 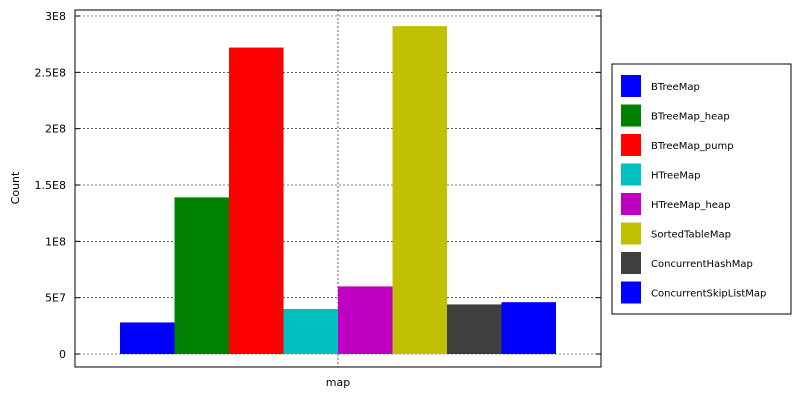 I want to click on y-tick-label: 5E7, so click(x=55, y=298).